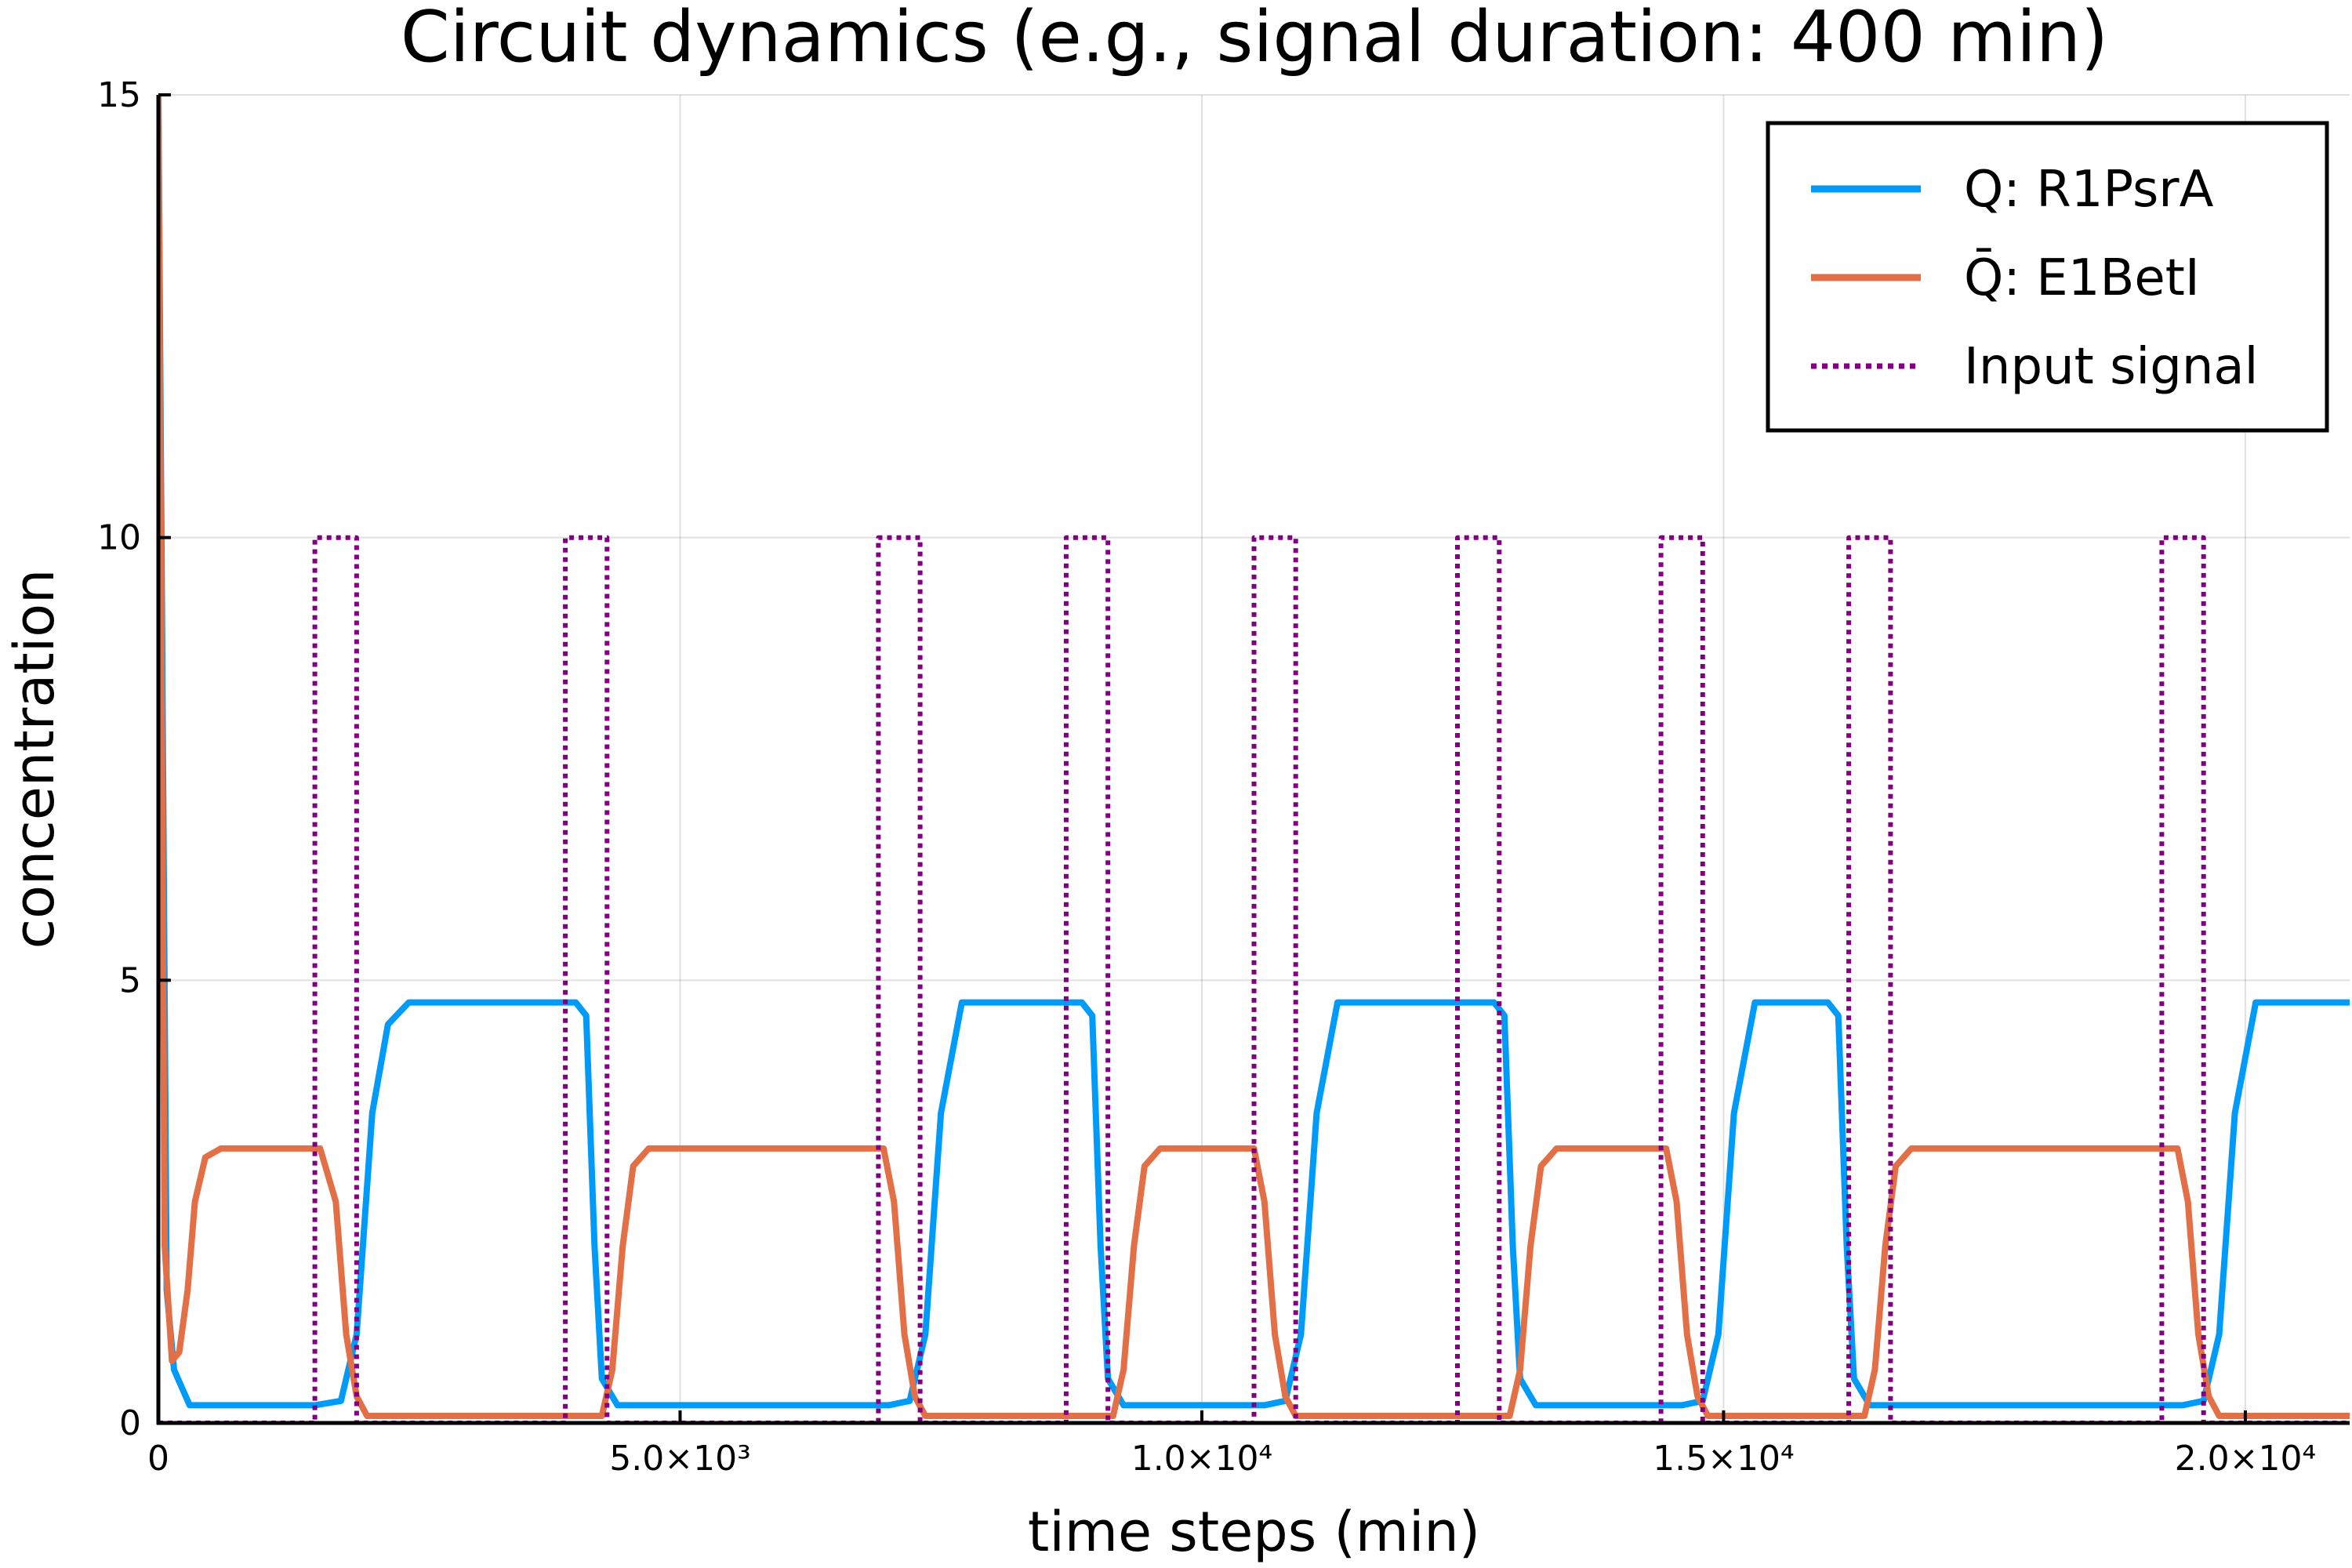  What do you see at coordinates (119, 95) in the screenshot?
I see `y-tick-label: 15` at bounding box center [119, 95].